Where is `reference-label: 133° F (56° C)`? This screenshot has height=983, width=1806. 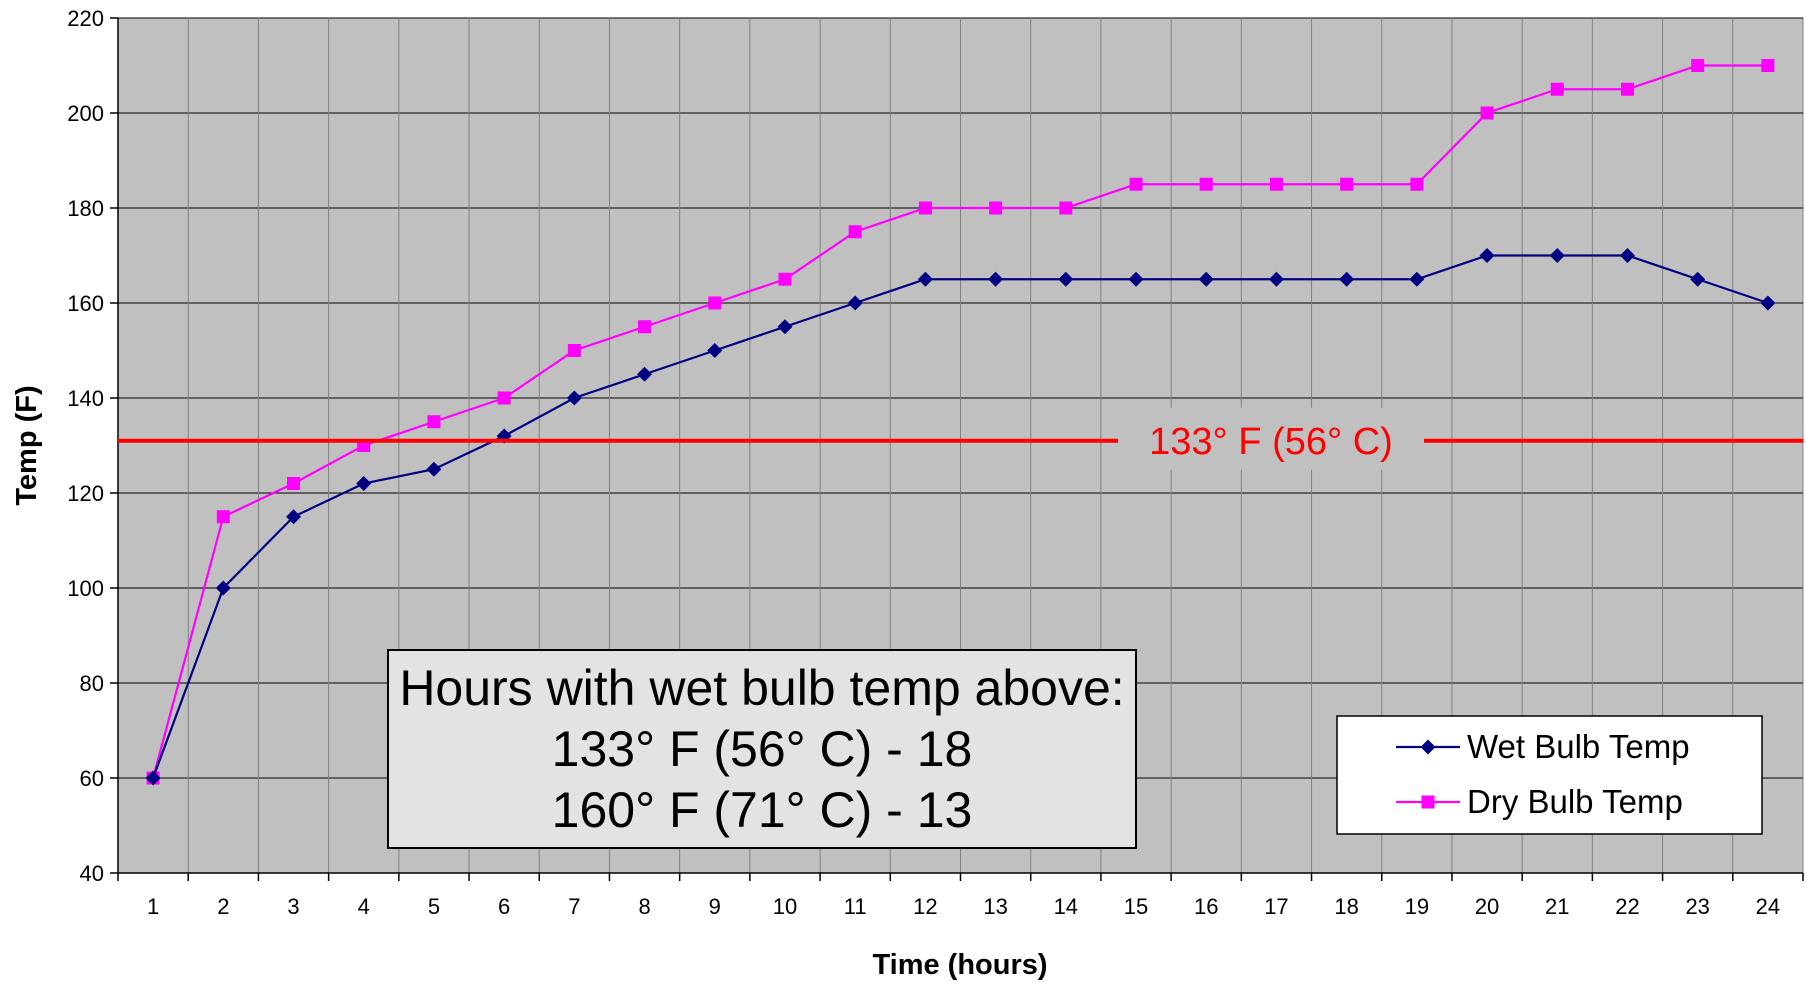 reference-label: 133° F (56° C) is located at coordinates (1271, 442).